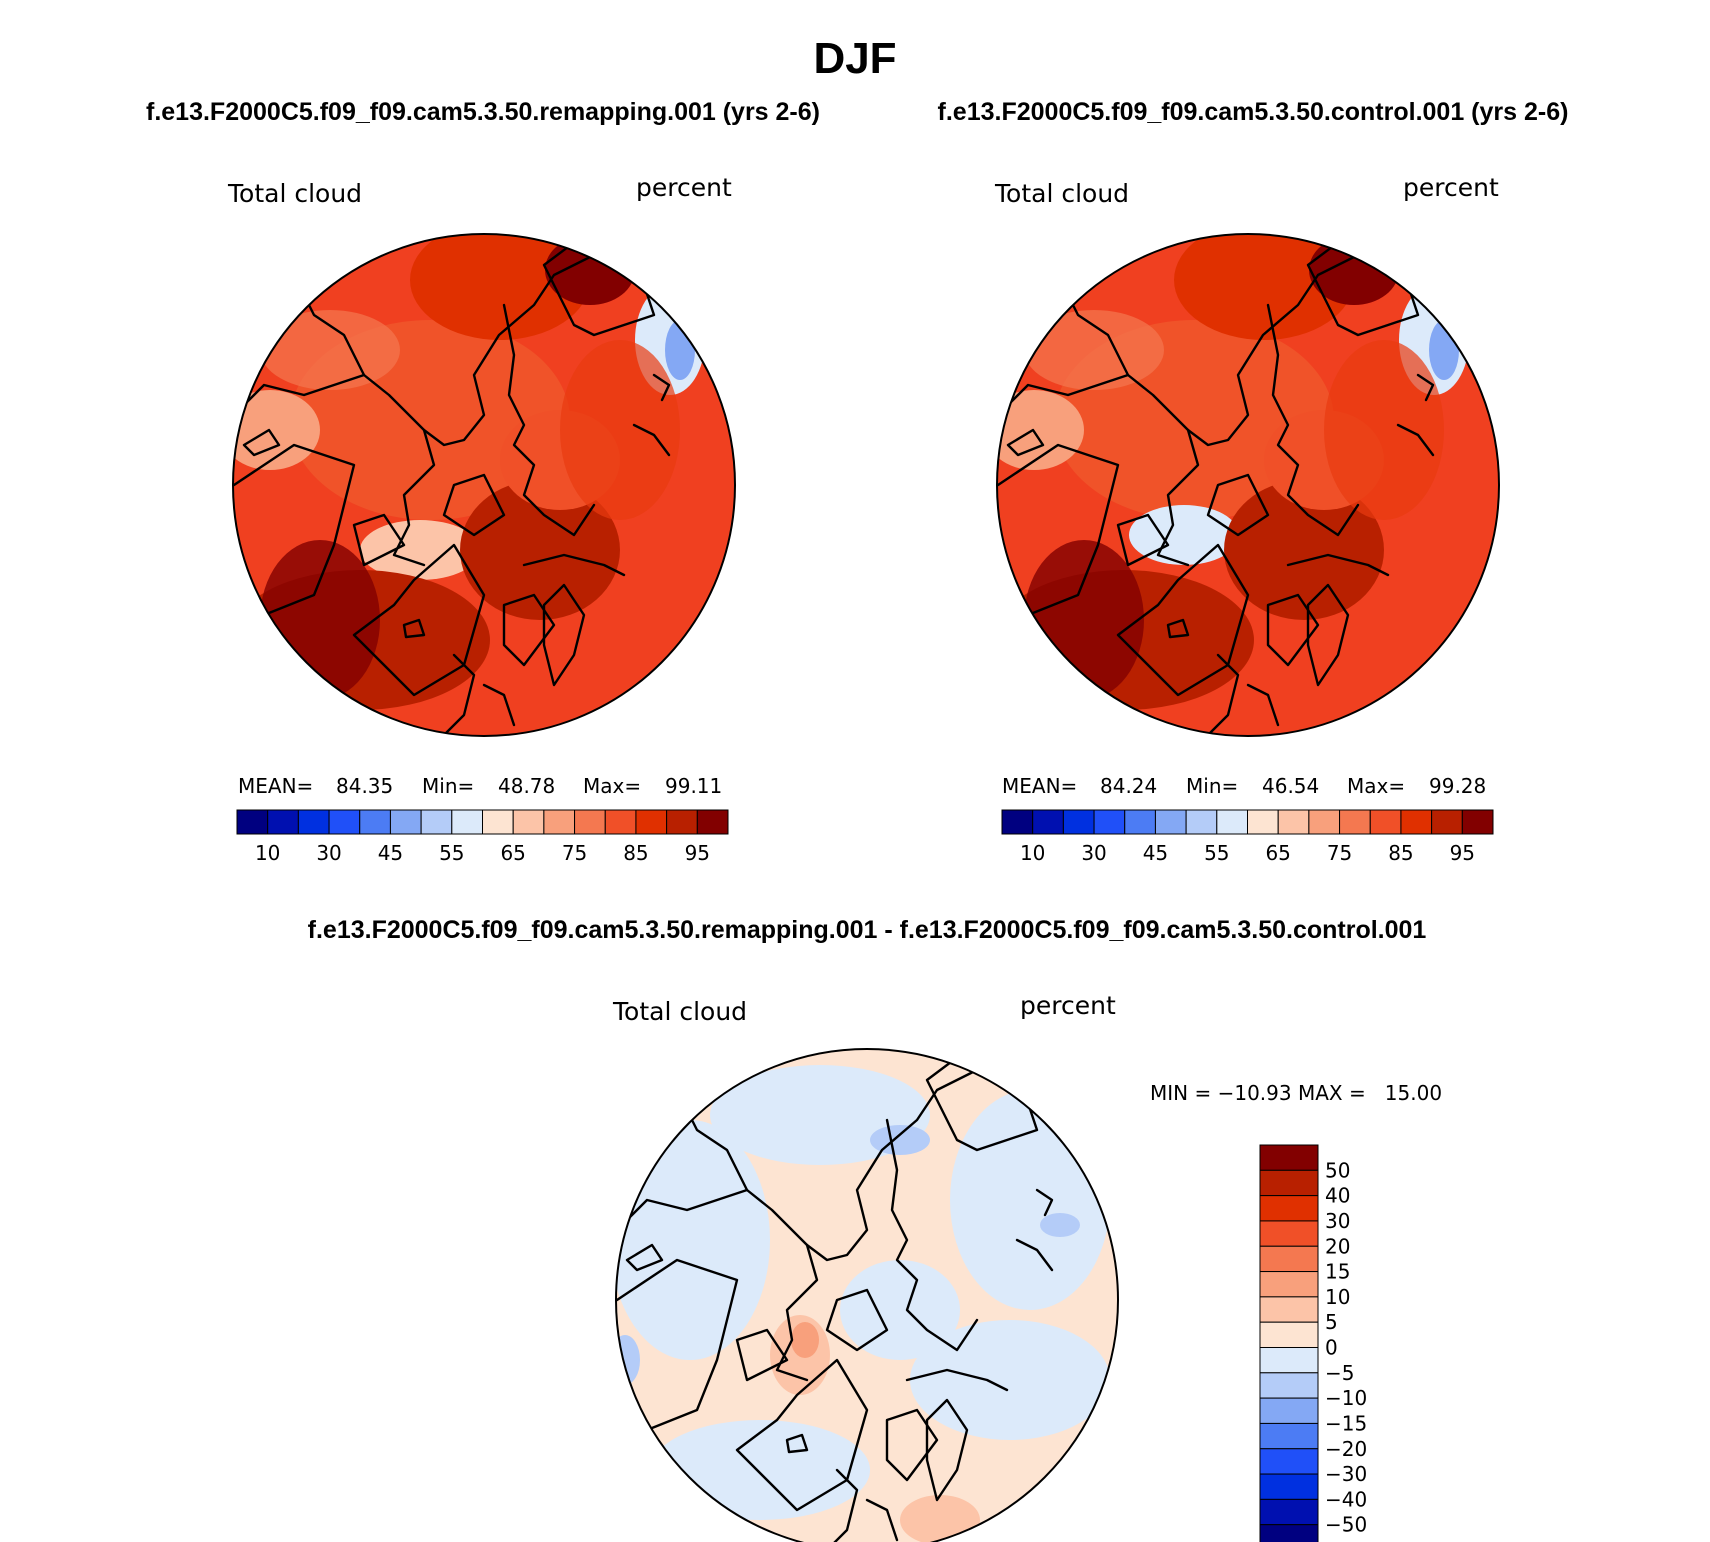  Describe the element at coordinates (1331, 1322) in the screenshot. I see `colorbar-tick-label: 5` at that location.